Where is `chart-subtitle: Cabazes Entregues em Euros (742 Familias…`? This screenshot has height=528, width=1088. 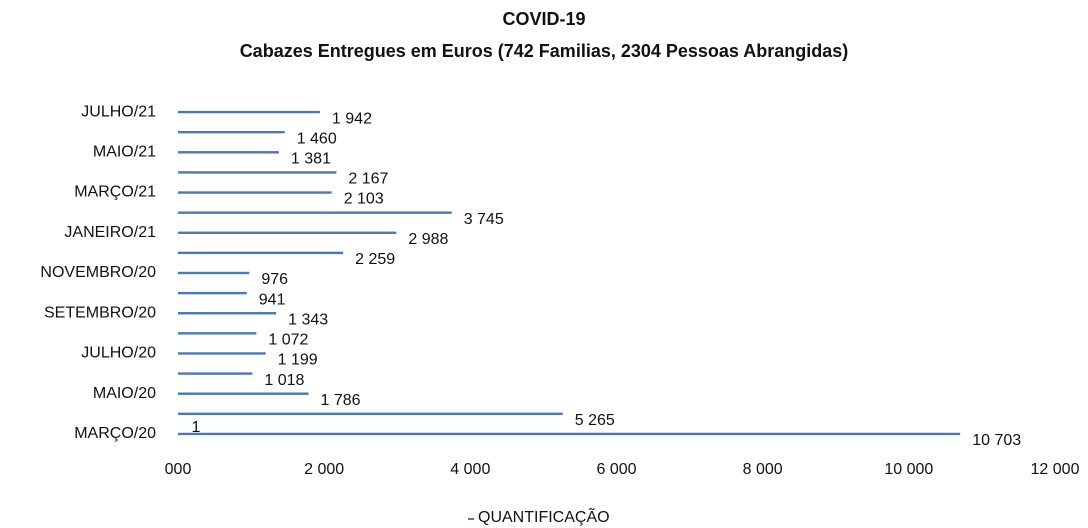 chart-subtitle: Cabazes Entregues em Euros (742 Familias… is located at coordinates (544, 51).